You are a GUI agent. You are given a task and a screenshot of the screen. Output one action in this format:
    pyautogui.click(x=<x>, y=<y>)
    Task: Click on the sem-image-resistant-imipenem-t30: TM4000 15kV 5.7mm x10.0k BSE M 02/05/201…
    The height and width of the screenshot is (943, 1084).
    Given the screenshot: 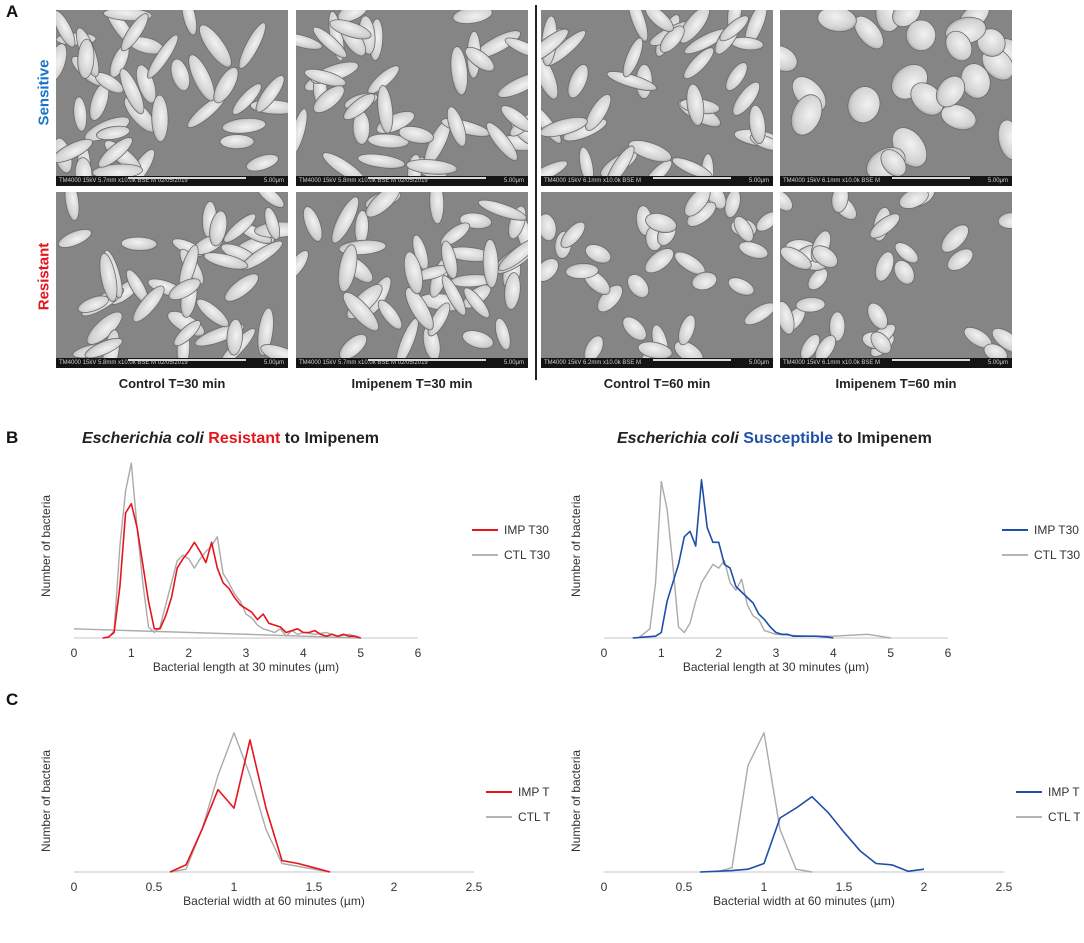 What is the action you would take?
    pyautogui.click(x=412, y=280)
    